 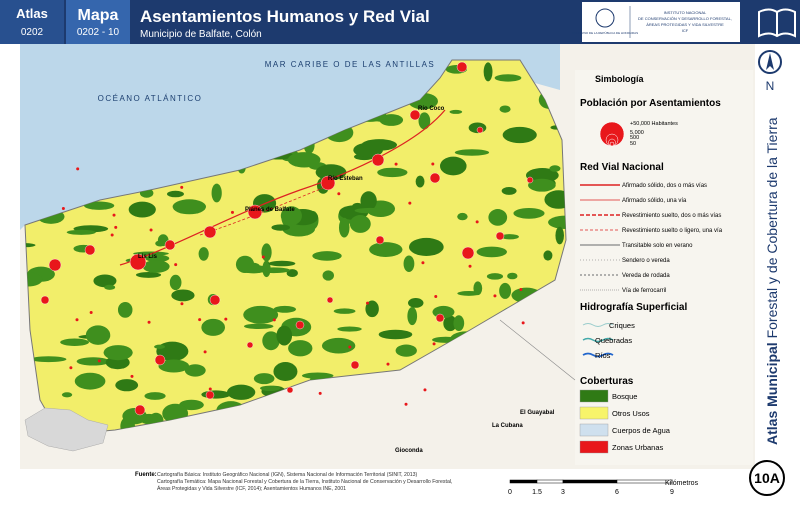 What do you see at coordinates (537, 350) in the screenshot?
I see `leader-line` at bounding box center [537, 350].